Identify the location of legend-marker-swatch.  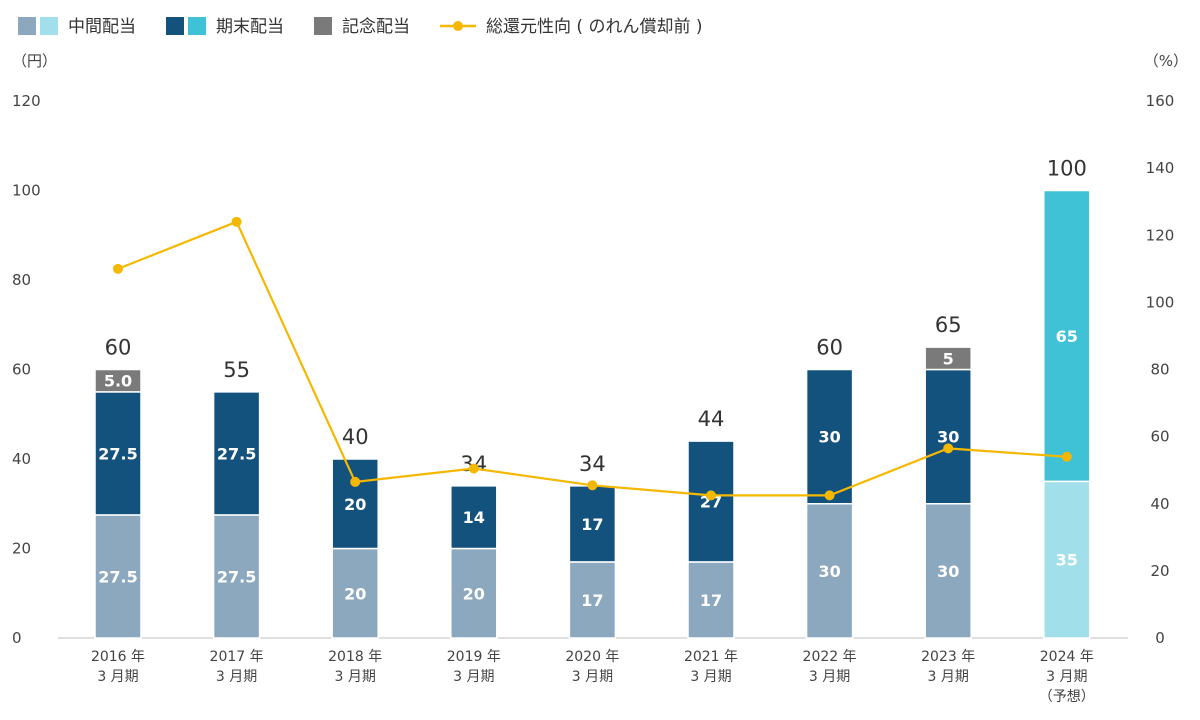
(458, 26).